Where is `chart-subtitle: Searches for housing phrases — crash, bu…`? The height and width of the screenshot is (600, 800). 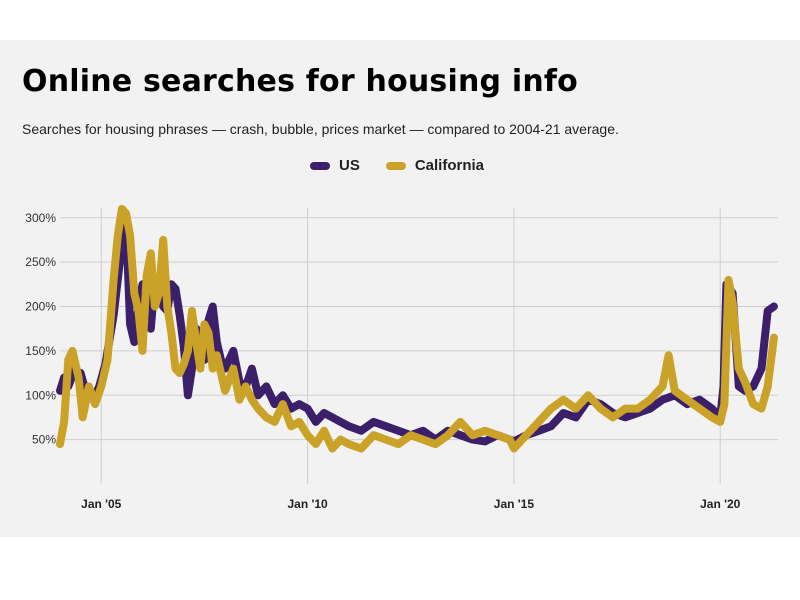 chart-subtitle: Searches for housing phrases — crash, bu… is located at coordinates (320, 129).